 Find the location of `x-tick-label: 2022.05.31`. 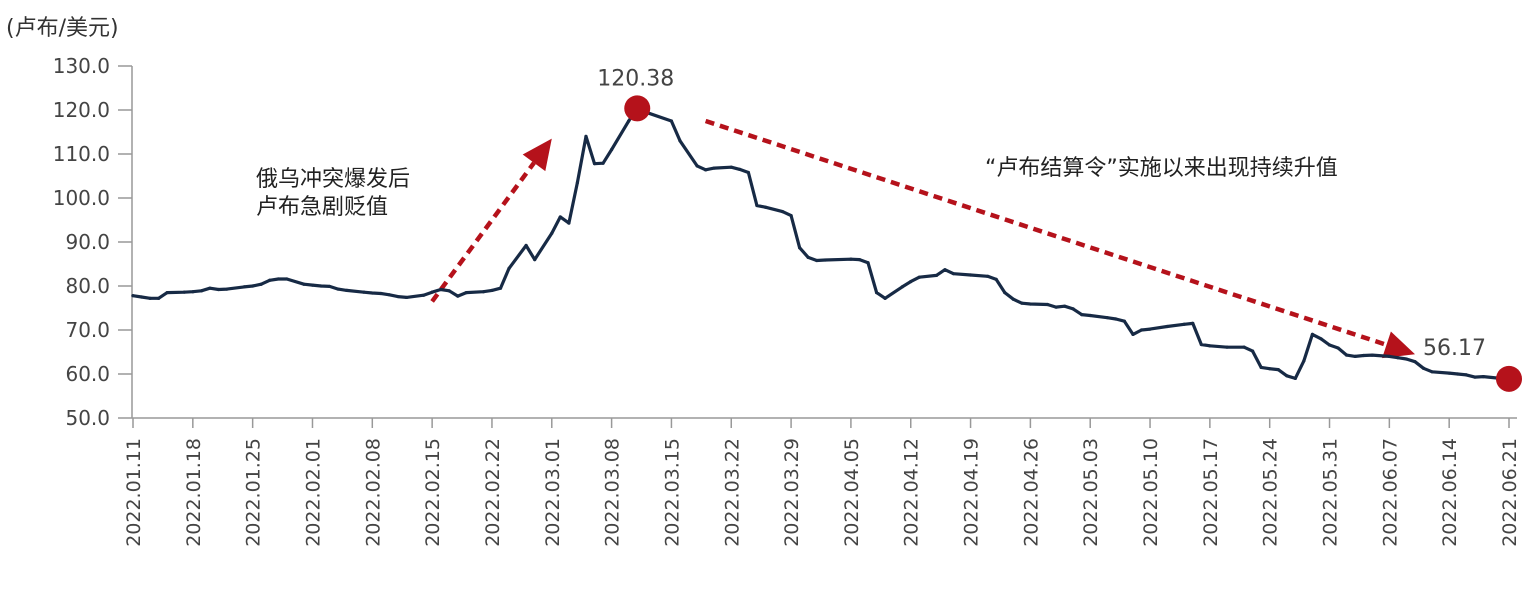

x-tick-label: 2022.05.31 is located at coordinates (1331, 492).